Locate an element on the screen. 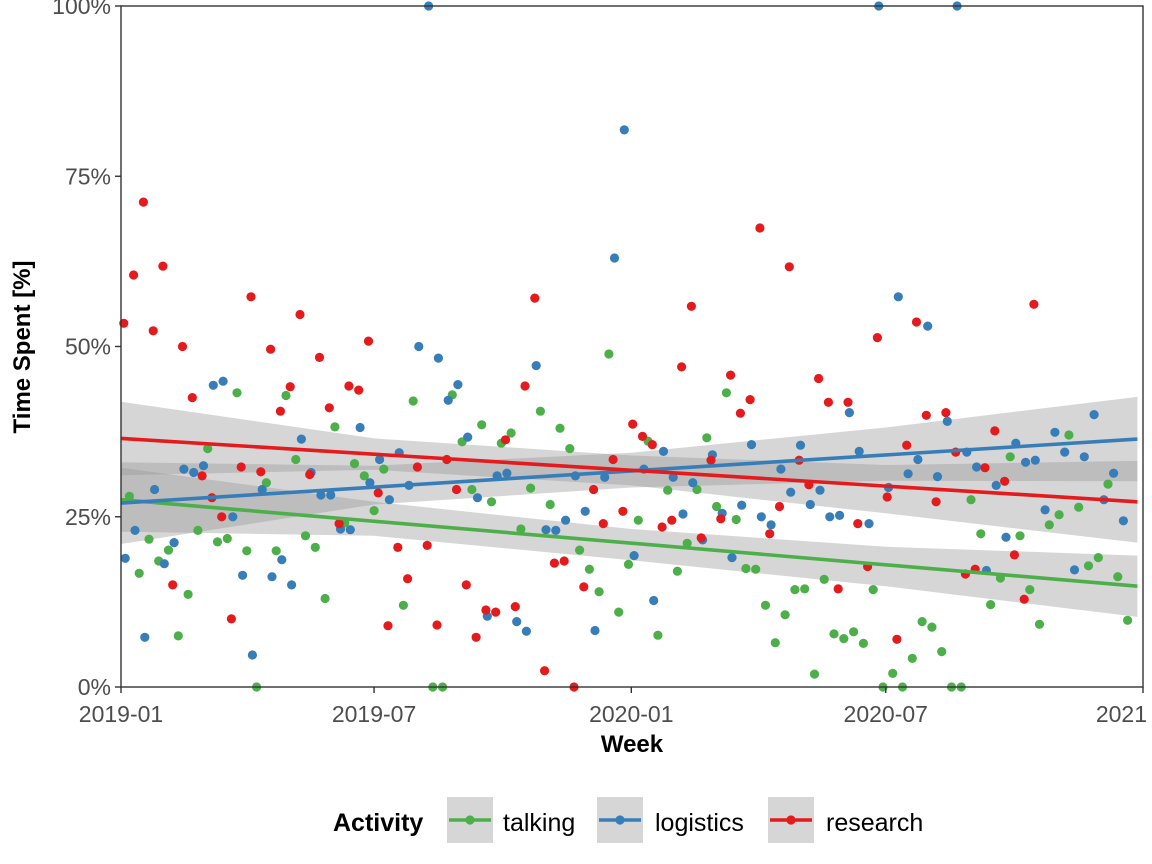  legend-label-talking: talking is located at coordinates (539, 823).